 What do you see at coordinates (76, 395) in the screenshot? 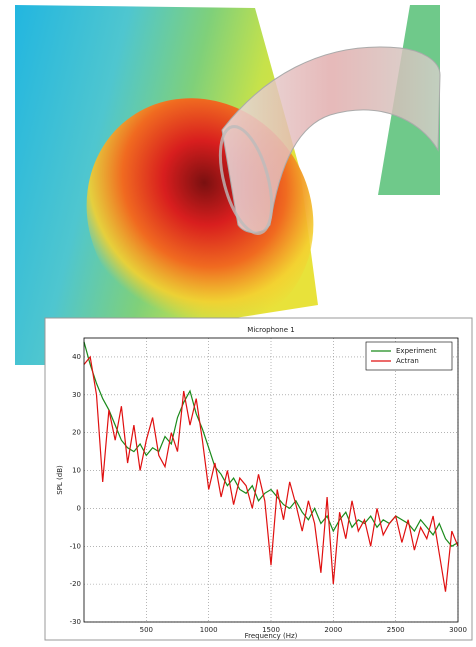
I see `y-tick-label: 30` at bounding box center [76, 395].